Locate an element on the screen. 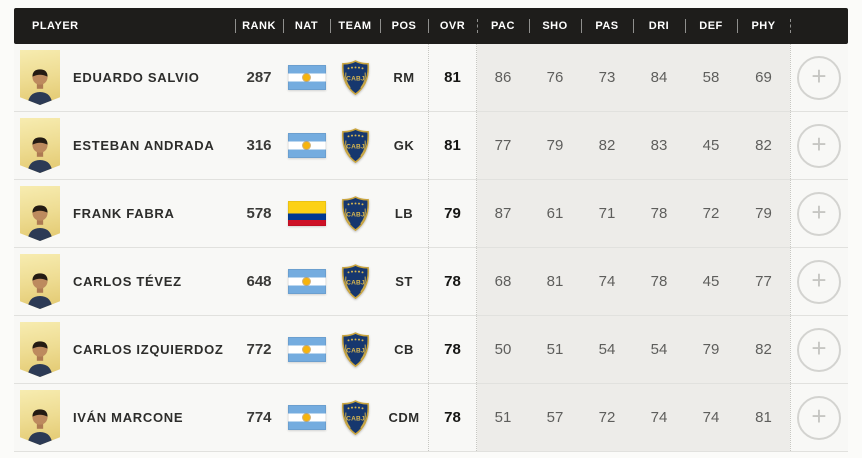 Image resolution: width=862 pixels, height=458 pixels. stat-phy: 82 is located at coordinates (763, 145).